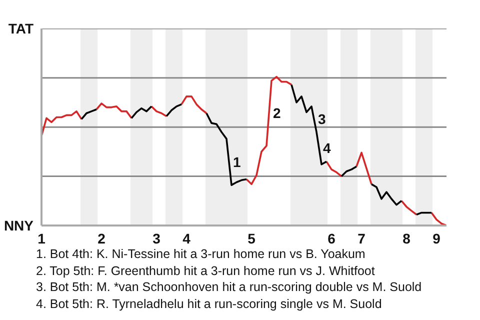 This screenshot has height=320, width=480. What do you see at coordinates (102, 238) in the screenshot?
I see `x-tick-label: 2` at bounding box center [102, 238].